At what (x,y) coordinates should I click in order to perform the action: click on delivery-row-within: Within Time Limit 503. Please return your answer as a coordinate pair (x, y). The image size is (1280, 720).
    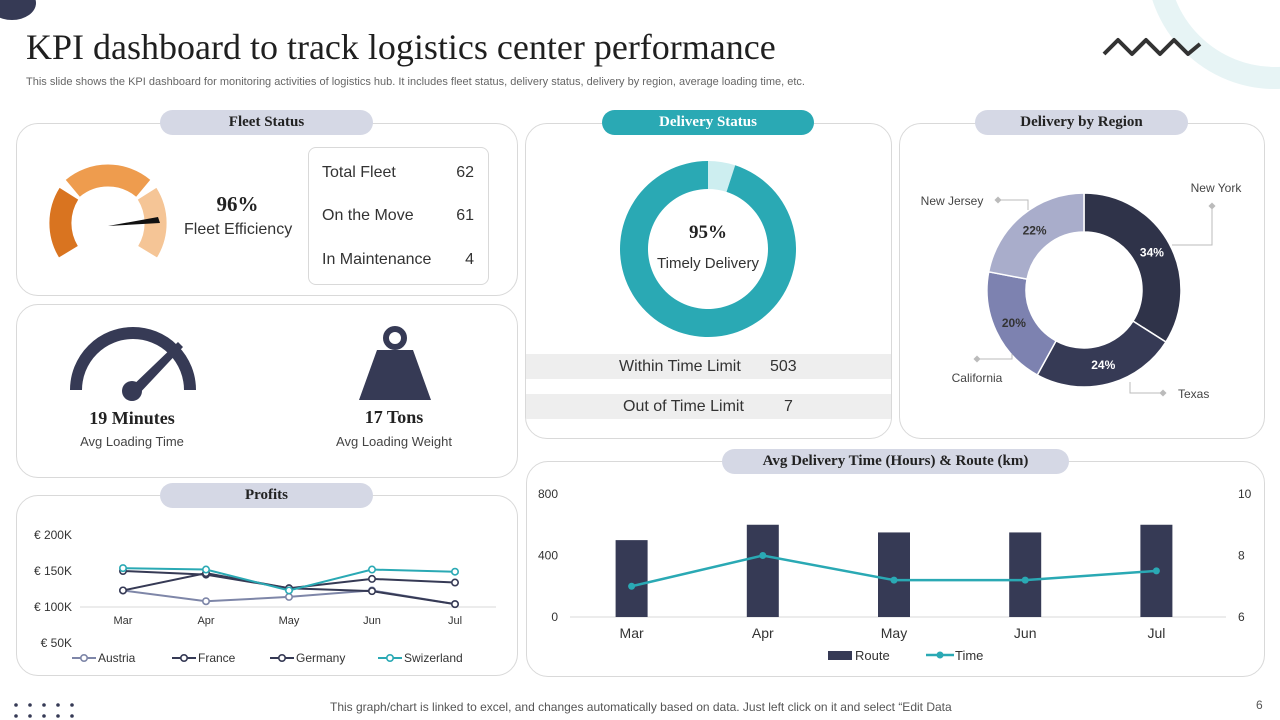
    Looking at the image, I should click on (708, 366).